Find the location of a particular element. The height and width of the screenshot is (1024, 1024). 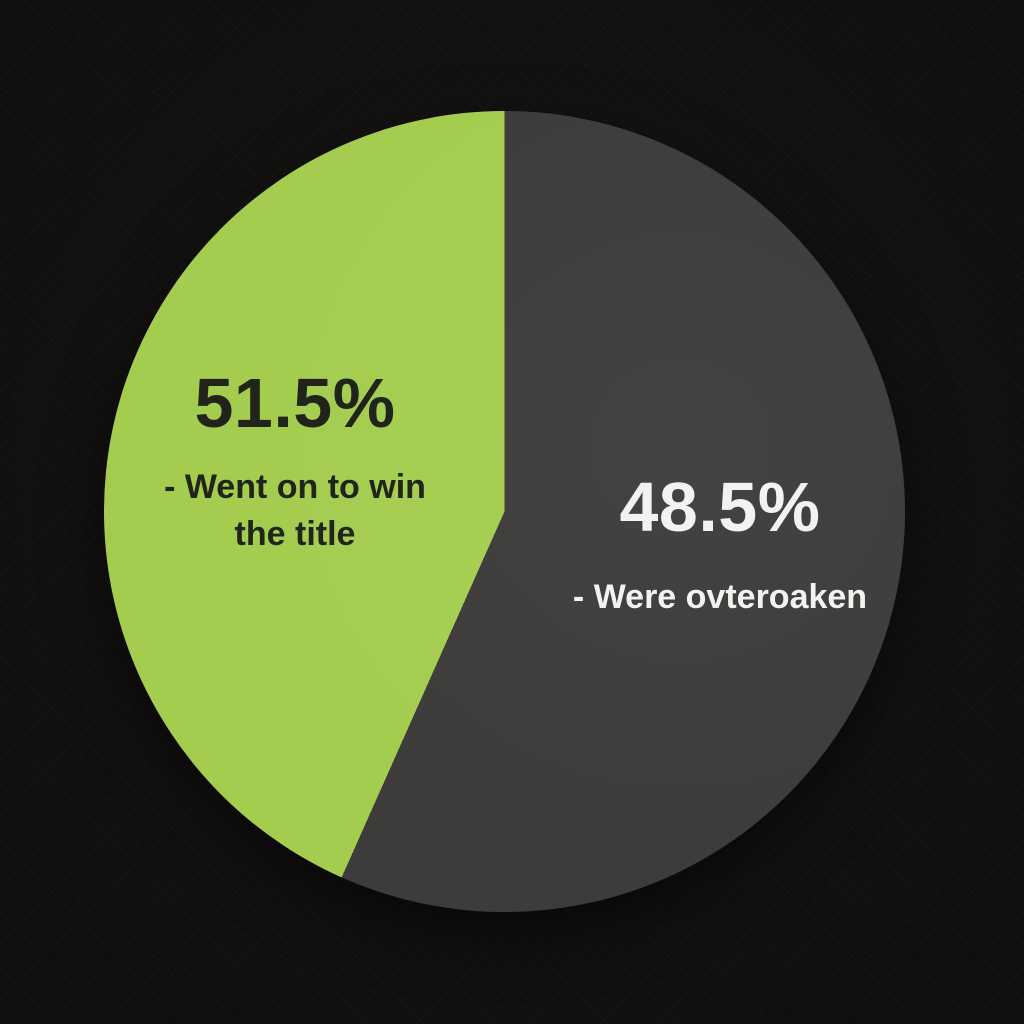

gray-slice-description: - Were ovteroaken is located at coordinates (720, 597).